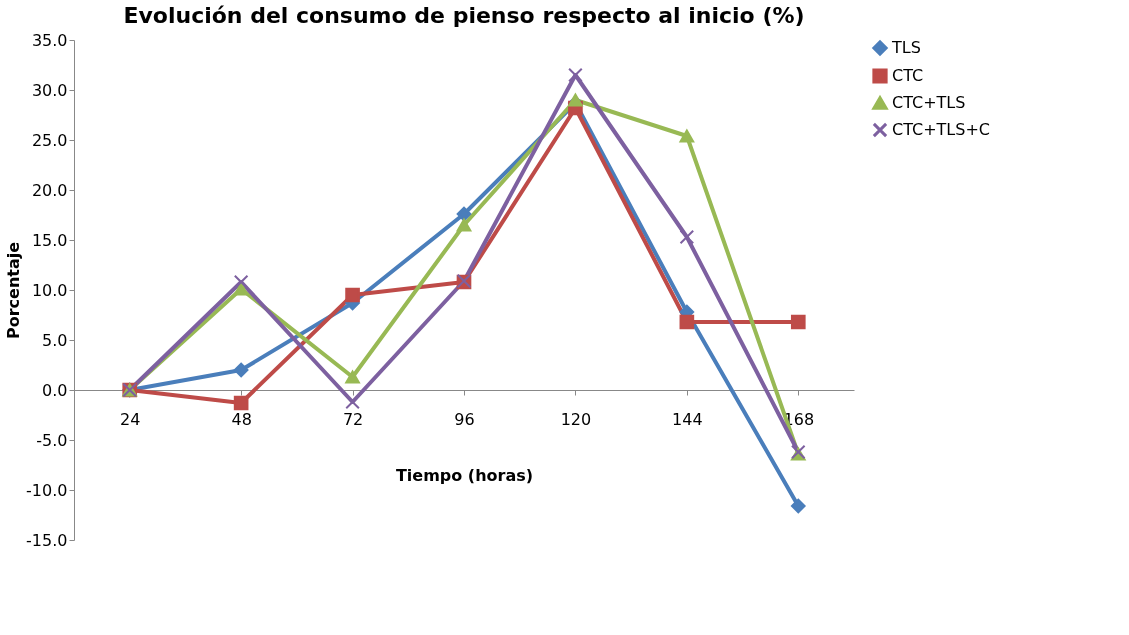 The height and width of the screenshot is (635, 1129). What do you see at coordinates (55, 340) in the screenshot?
I see `y-tick-label: 5.0` at bounding box center [55, 340].